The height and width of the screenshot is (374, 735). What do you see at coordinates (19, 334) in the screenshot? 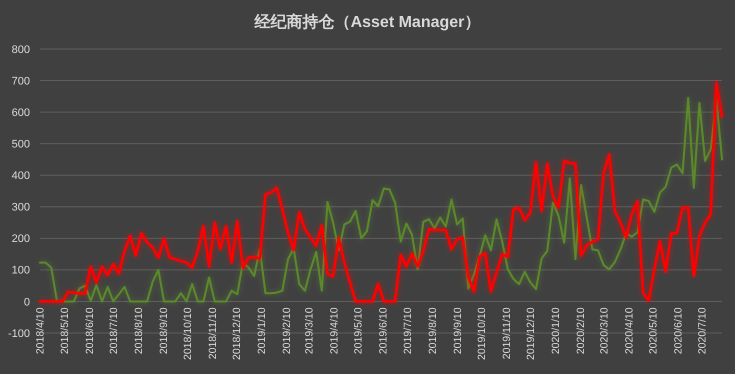
I see `y-tick-label: -100` at bounding box center [19, 334].